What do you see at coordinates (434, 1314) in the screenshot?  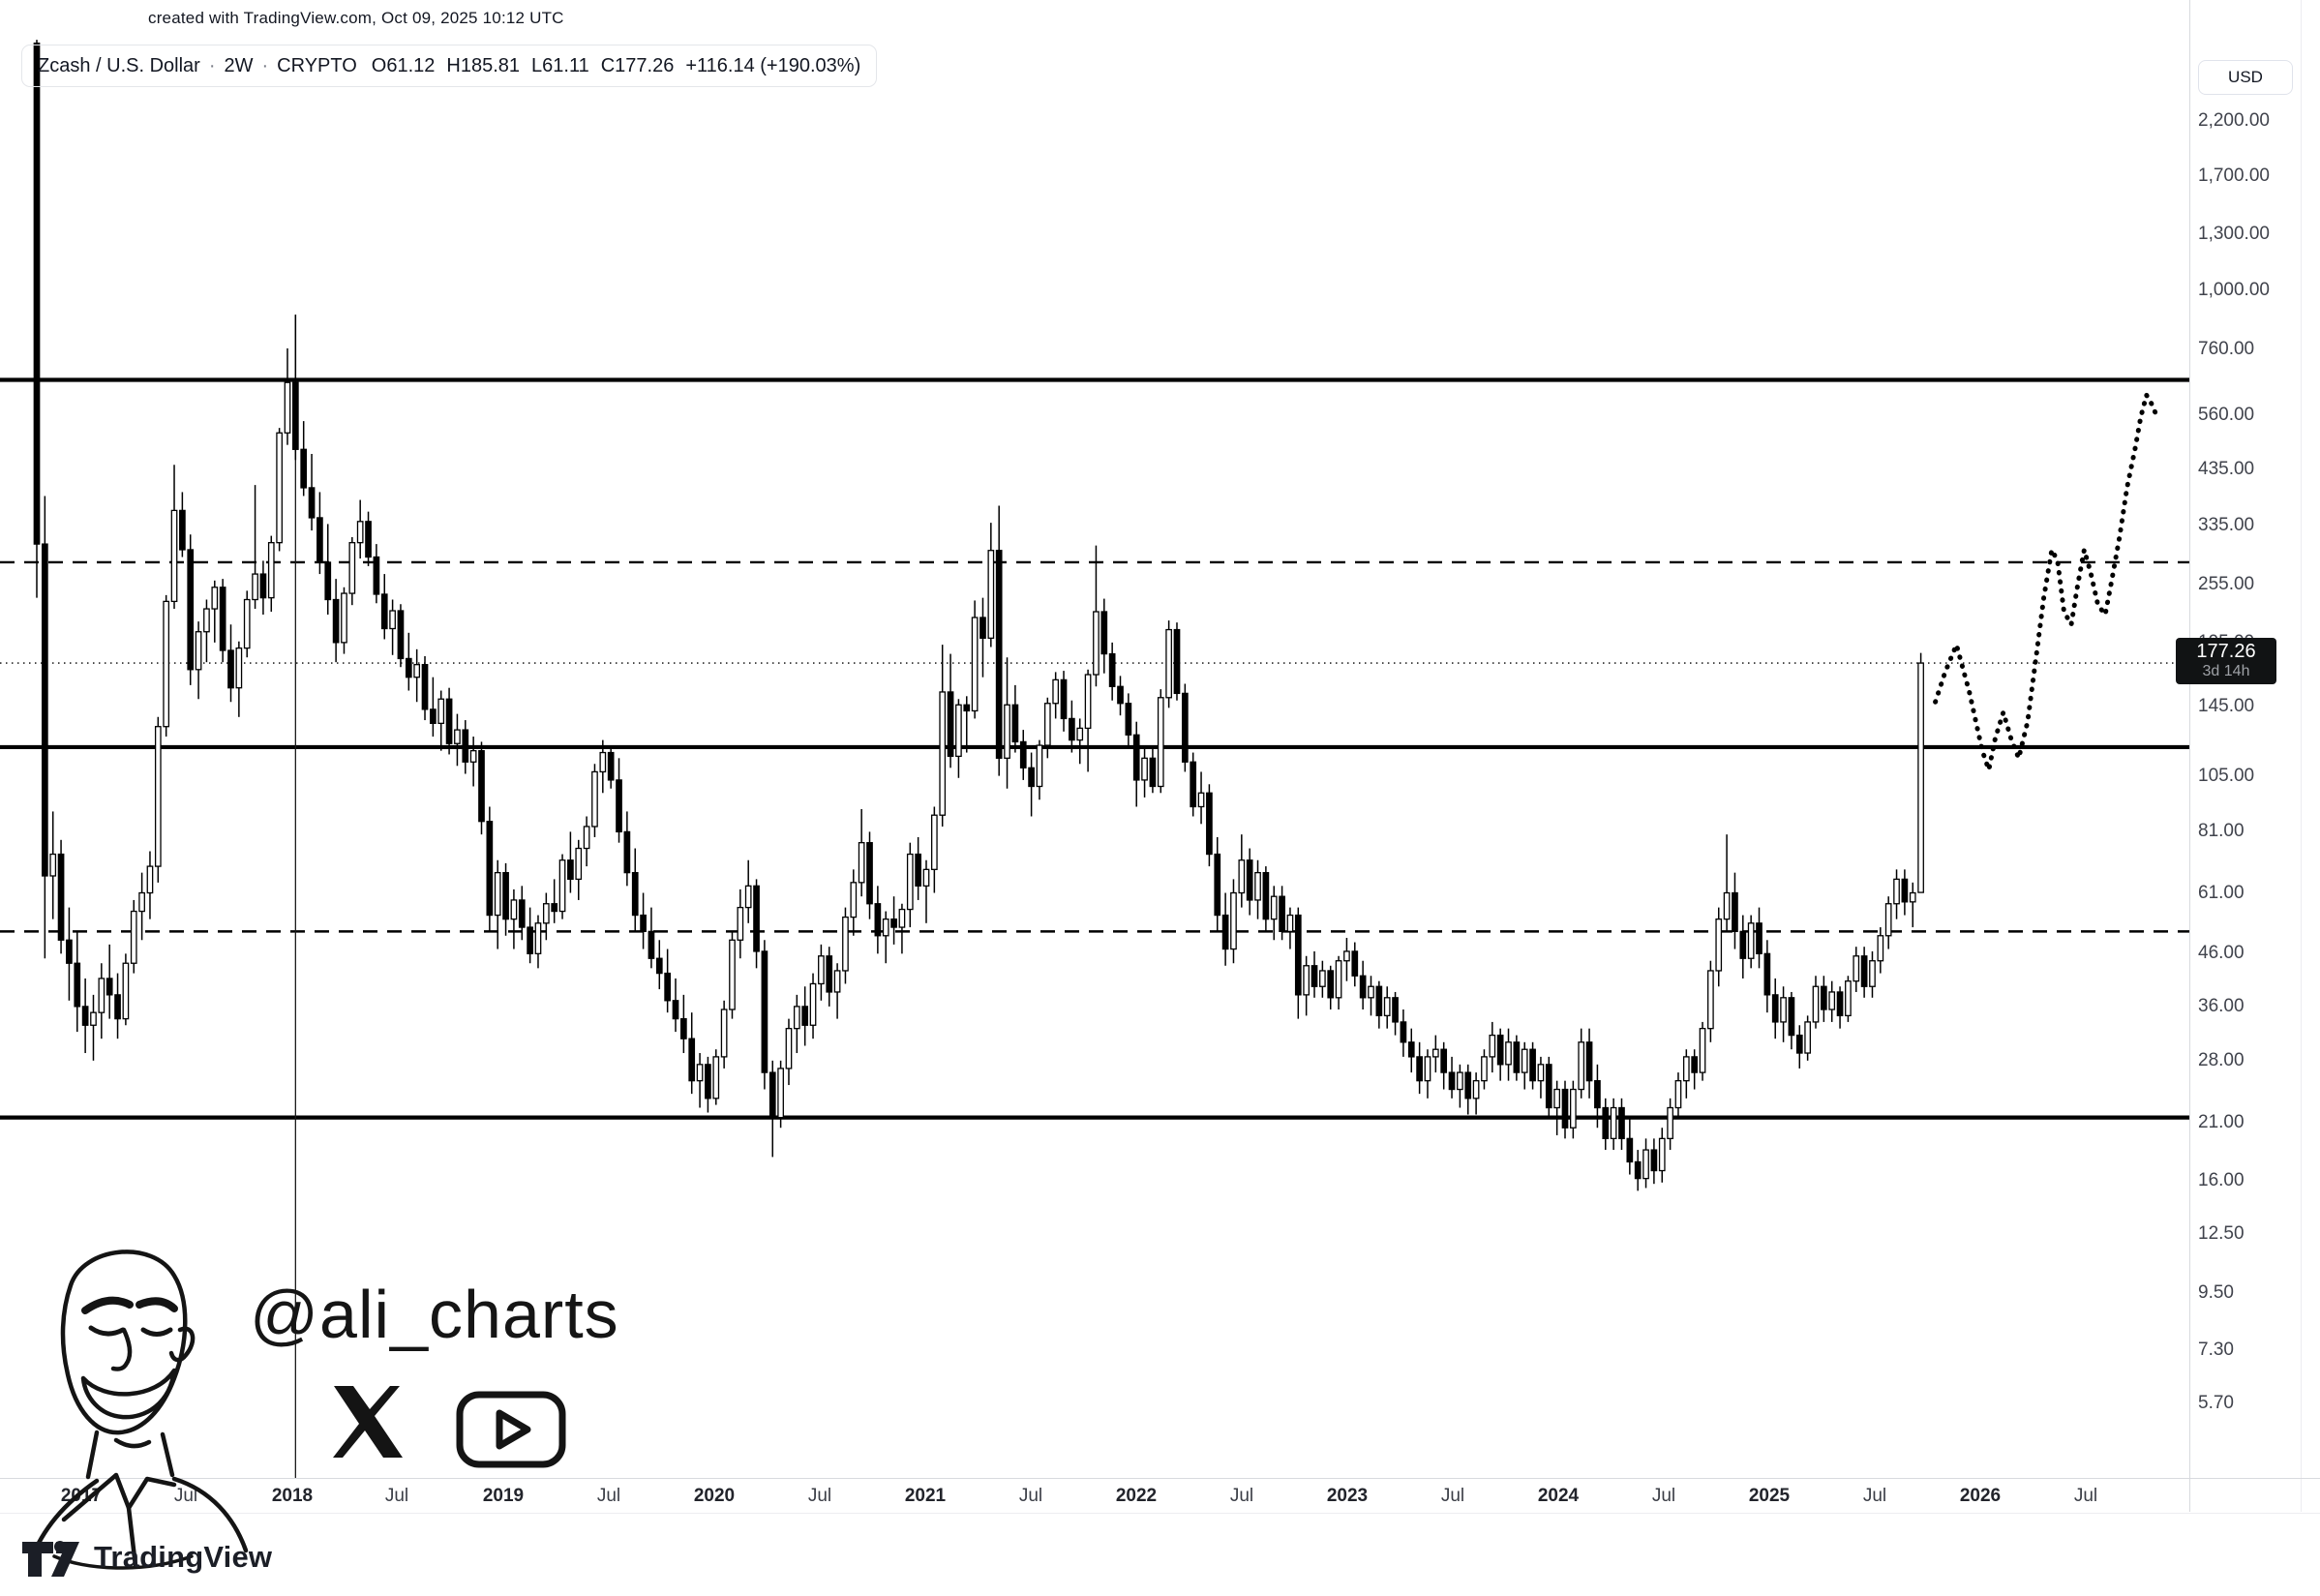 I see `author-handle: @ali_charts` at bounding box center [434, 1314].